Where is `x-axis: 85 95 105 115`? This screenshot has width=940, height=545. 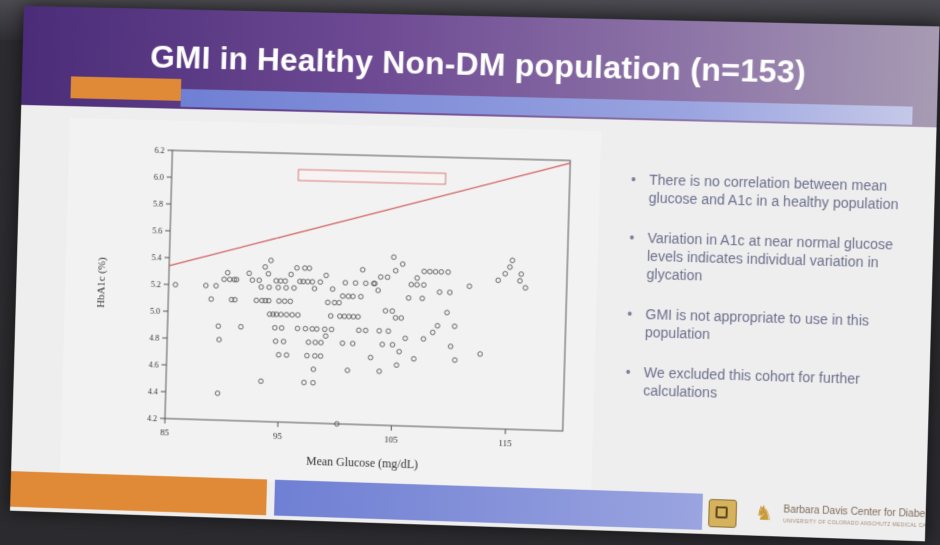 x-axis: 85 95 105 115 is located at coordinates (336, 433).